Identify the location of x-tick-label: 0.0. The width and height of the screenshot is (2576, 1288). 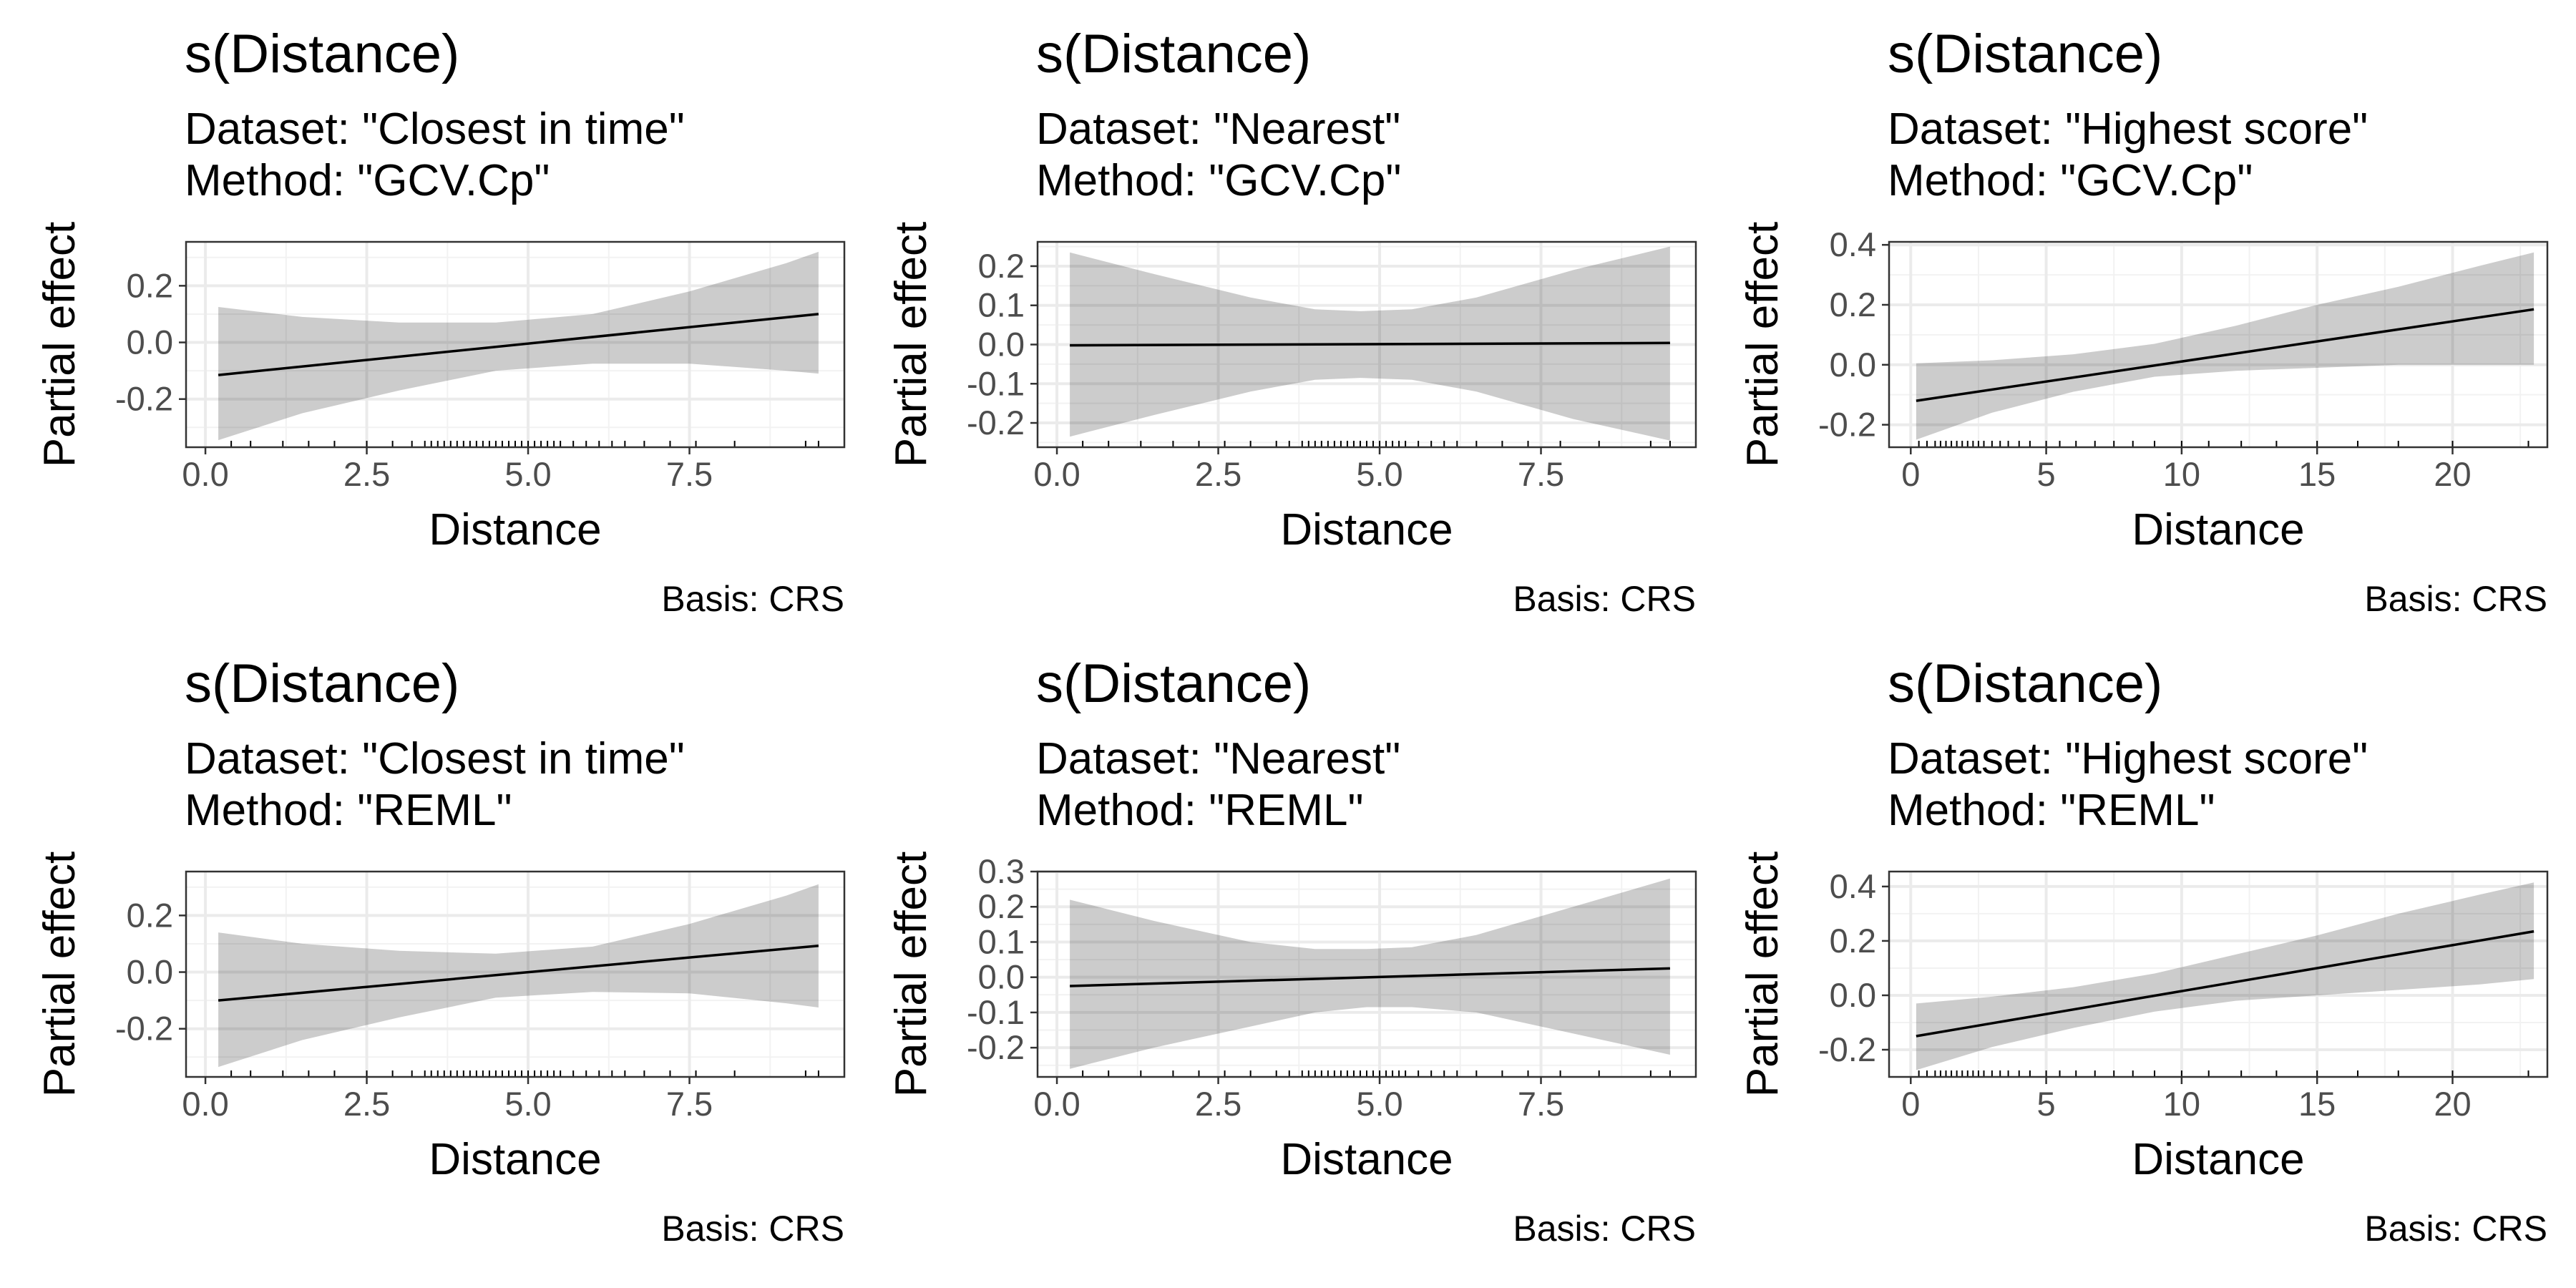
(1056, 1104).